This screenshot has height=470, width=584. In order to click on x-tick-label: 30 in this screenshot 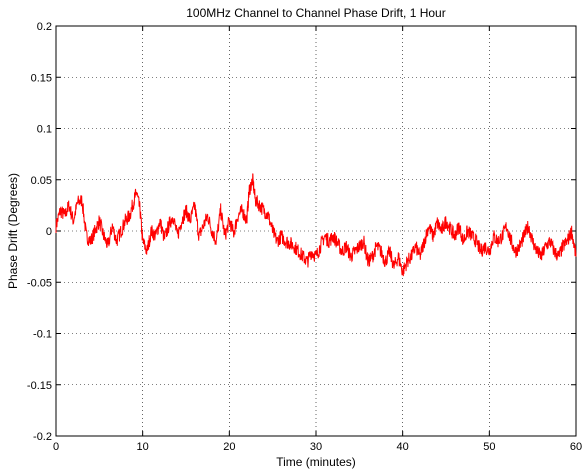, I will do `click(316, 447)`.